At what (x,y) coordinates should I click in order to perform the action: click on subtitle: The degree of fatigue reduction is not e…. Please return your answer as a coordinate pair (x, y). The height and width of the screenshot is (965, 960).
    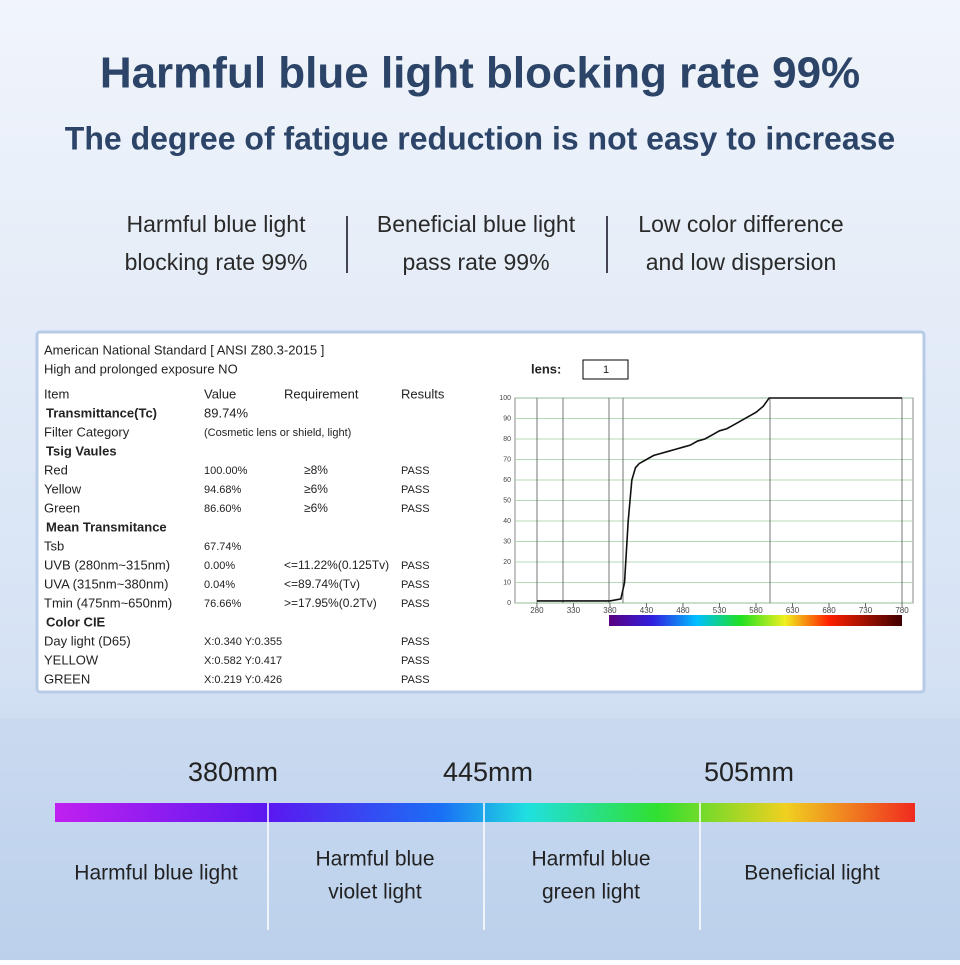
    Looking at the image, I should click on (480, 138).